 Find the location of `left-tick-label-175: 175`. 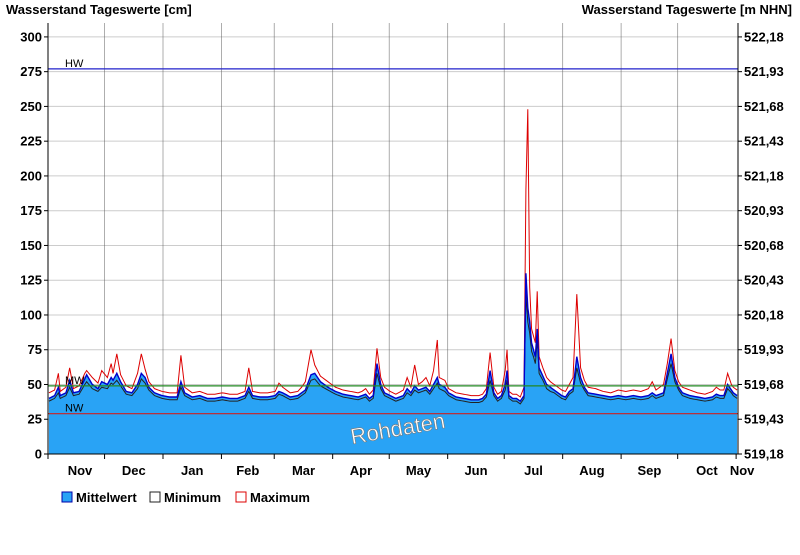

left-tick-label-175: 175 is located at coordinates (31, 210).